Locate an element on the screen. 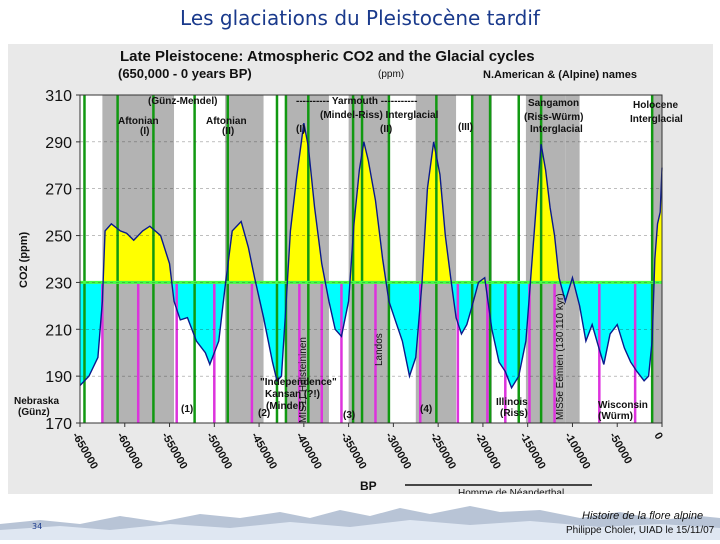 This screenshot has height=544, width=720. x-tick-label-5: -400000 is located at coordinates (308, 451).